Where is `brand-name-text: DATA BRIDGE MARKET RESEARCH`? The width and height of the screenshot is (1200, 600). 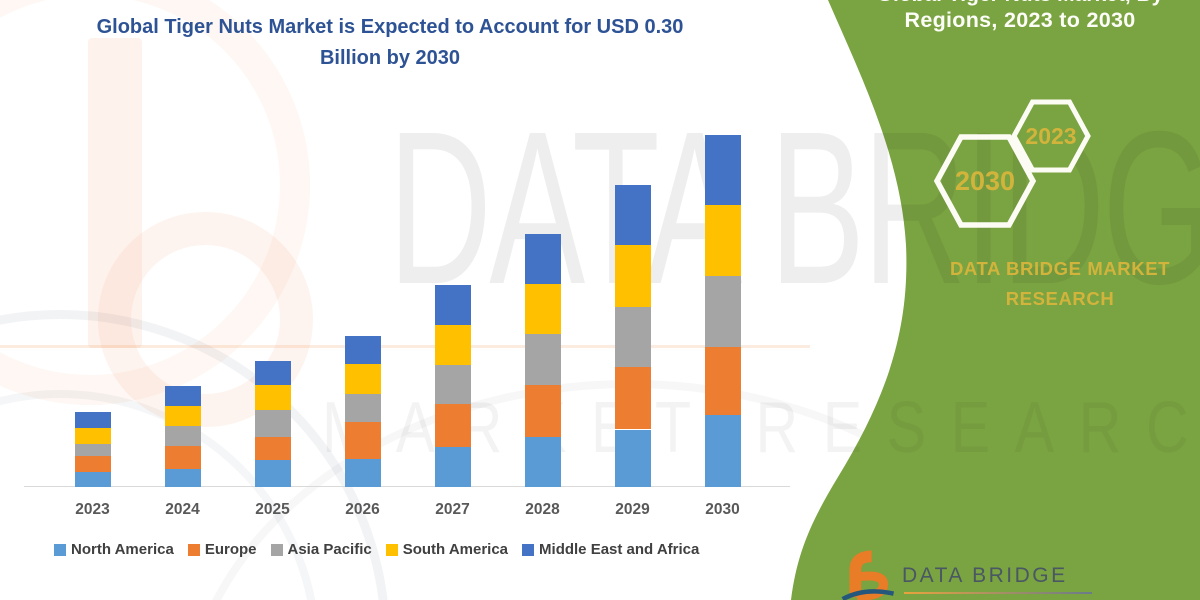 brand-name-text: DATA BRIDGE MARKET RESEARCH is located at coordinates (1060, 284).